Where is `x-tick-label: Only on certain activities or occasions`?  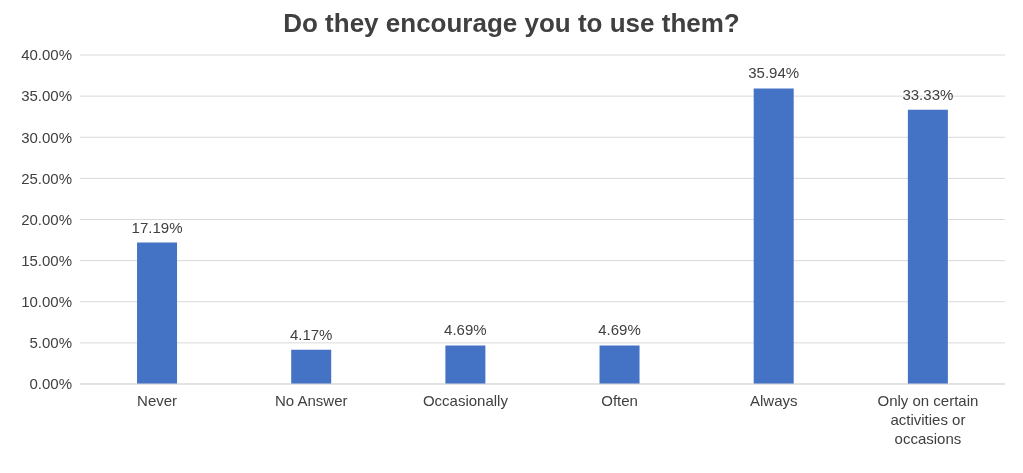
x-tick-label: Only on certain activities or occasions is located at coordinates (928, 419).